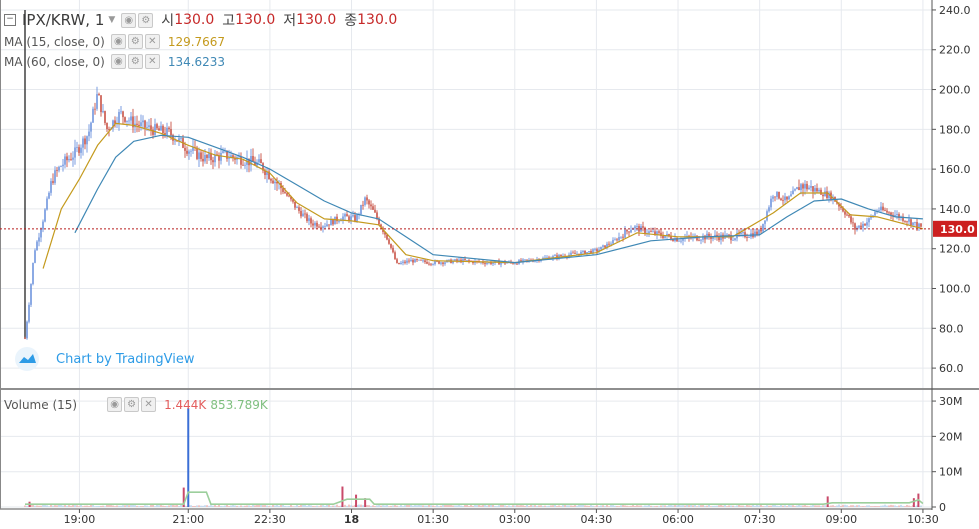 The width and height of the screenshot is (979, 529). Describe the element at coordinates (104, 359) in the screenshot. I see `tradingview-watermark: Chart by TradingView` at that location.